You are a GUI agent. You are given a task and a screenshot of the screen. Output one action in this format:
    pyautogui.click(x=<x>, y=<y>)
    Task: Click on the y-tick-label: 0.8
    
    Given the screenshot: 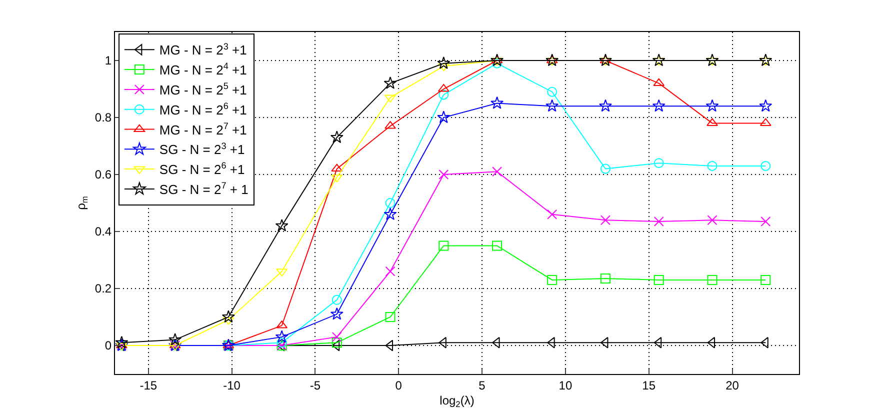 What is the action you would take?
    pyautogui.click(x=103, y=117)
    